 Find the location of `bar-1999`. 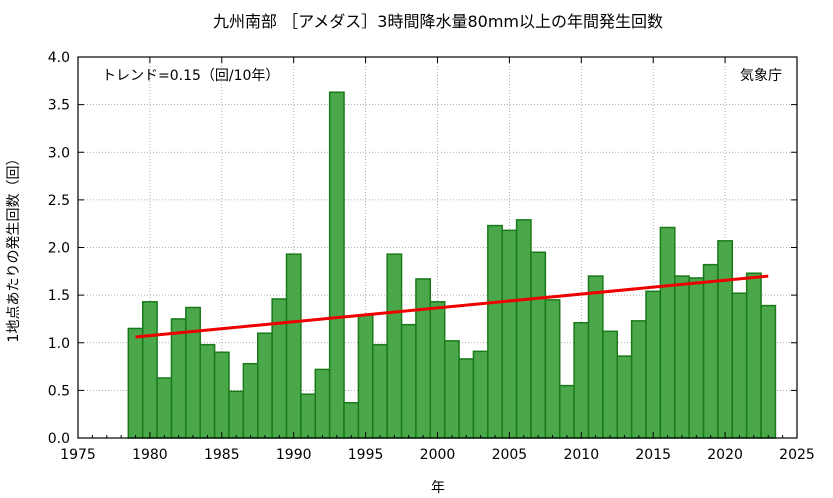

bar-1999 is located at coordinates (423, 358).